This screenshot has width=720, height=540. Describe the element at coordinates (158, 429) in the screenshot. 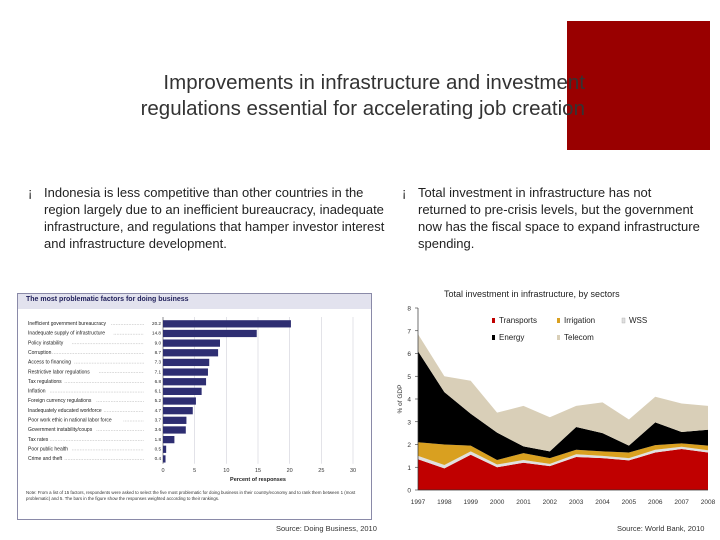

I see `bar-value-label: 3.6` at that location.